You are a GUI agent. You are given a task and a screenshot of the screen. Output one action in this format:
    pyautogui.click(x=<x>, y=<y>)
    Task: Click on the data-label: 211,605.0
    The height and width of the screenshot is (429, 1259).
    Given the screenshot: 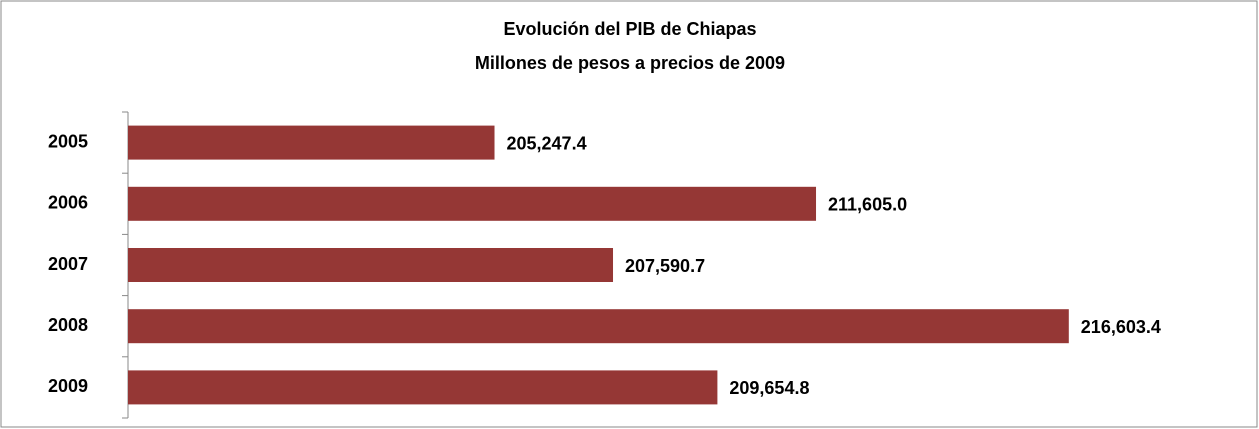 What is the action you would take?
    pyautogui.click(x=867, y=205)
    